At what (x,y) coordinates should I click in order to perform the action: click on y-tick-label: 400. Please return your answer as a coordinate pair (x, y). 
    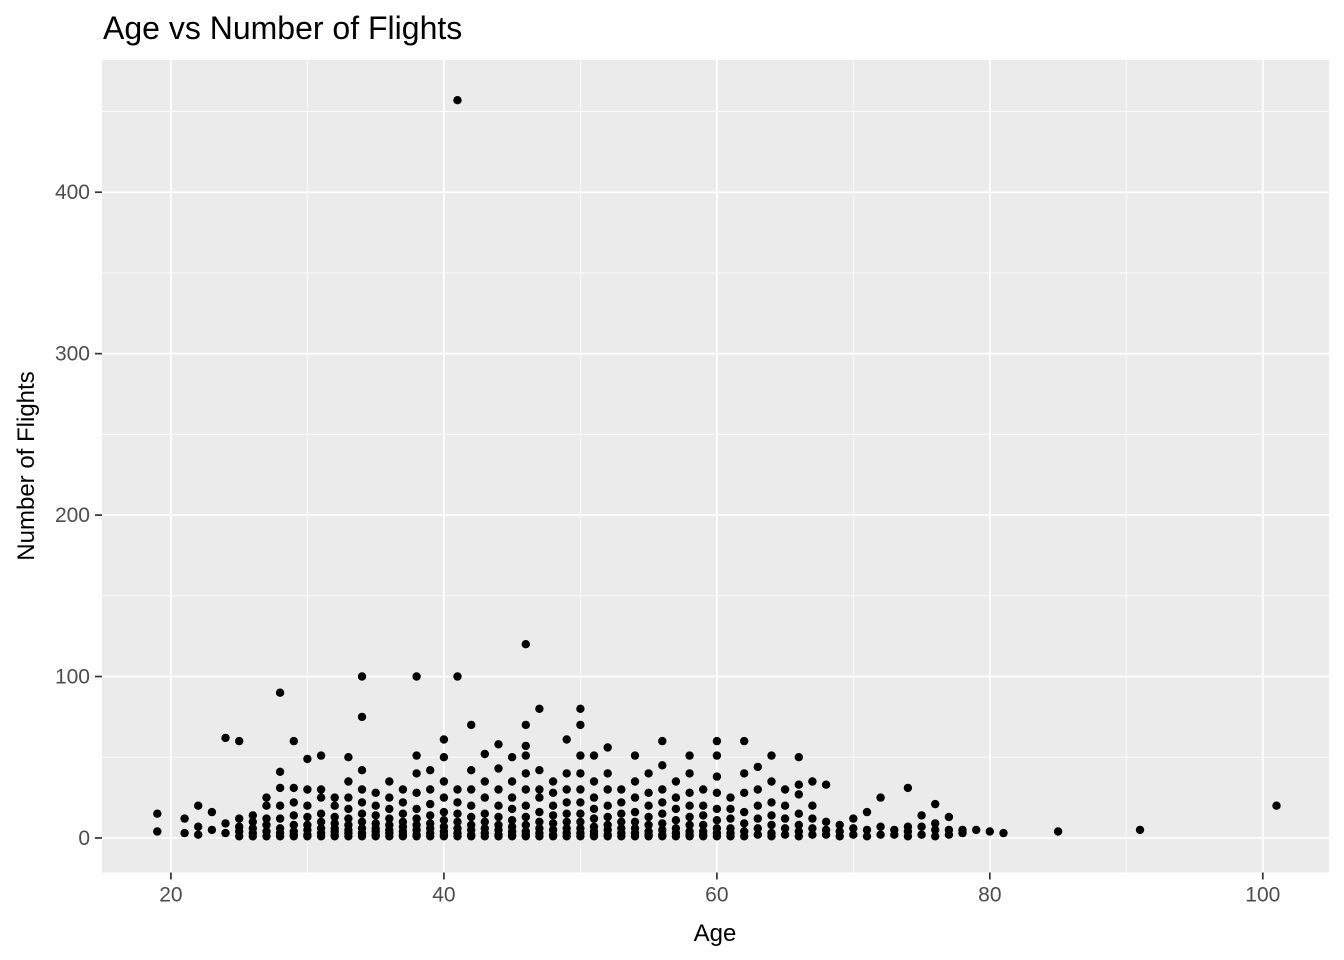
    Looking at the image, I should click on (72, 192).